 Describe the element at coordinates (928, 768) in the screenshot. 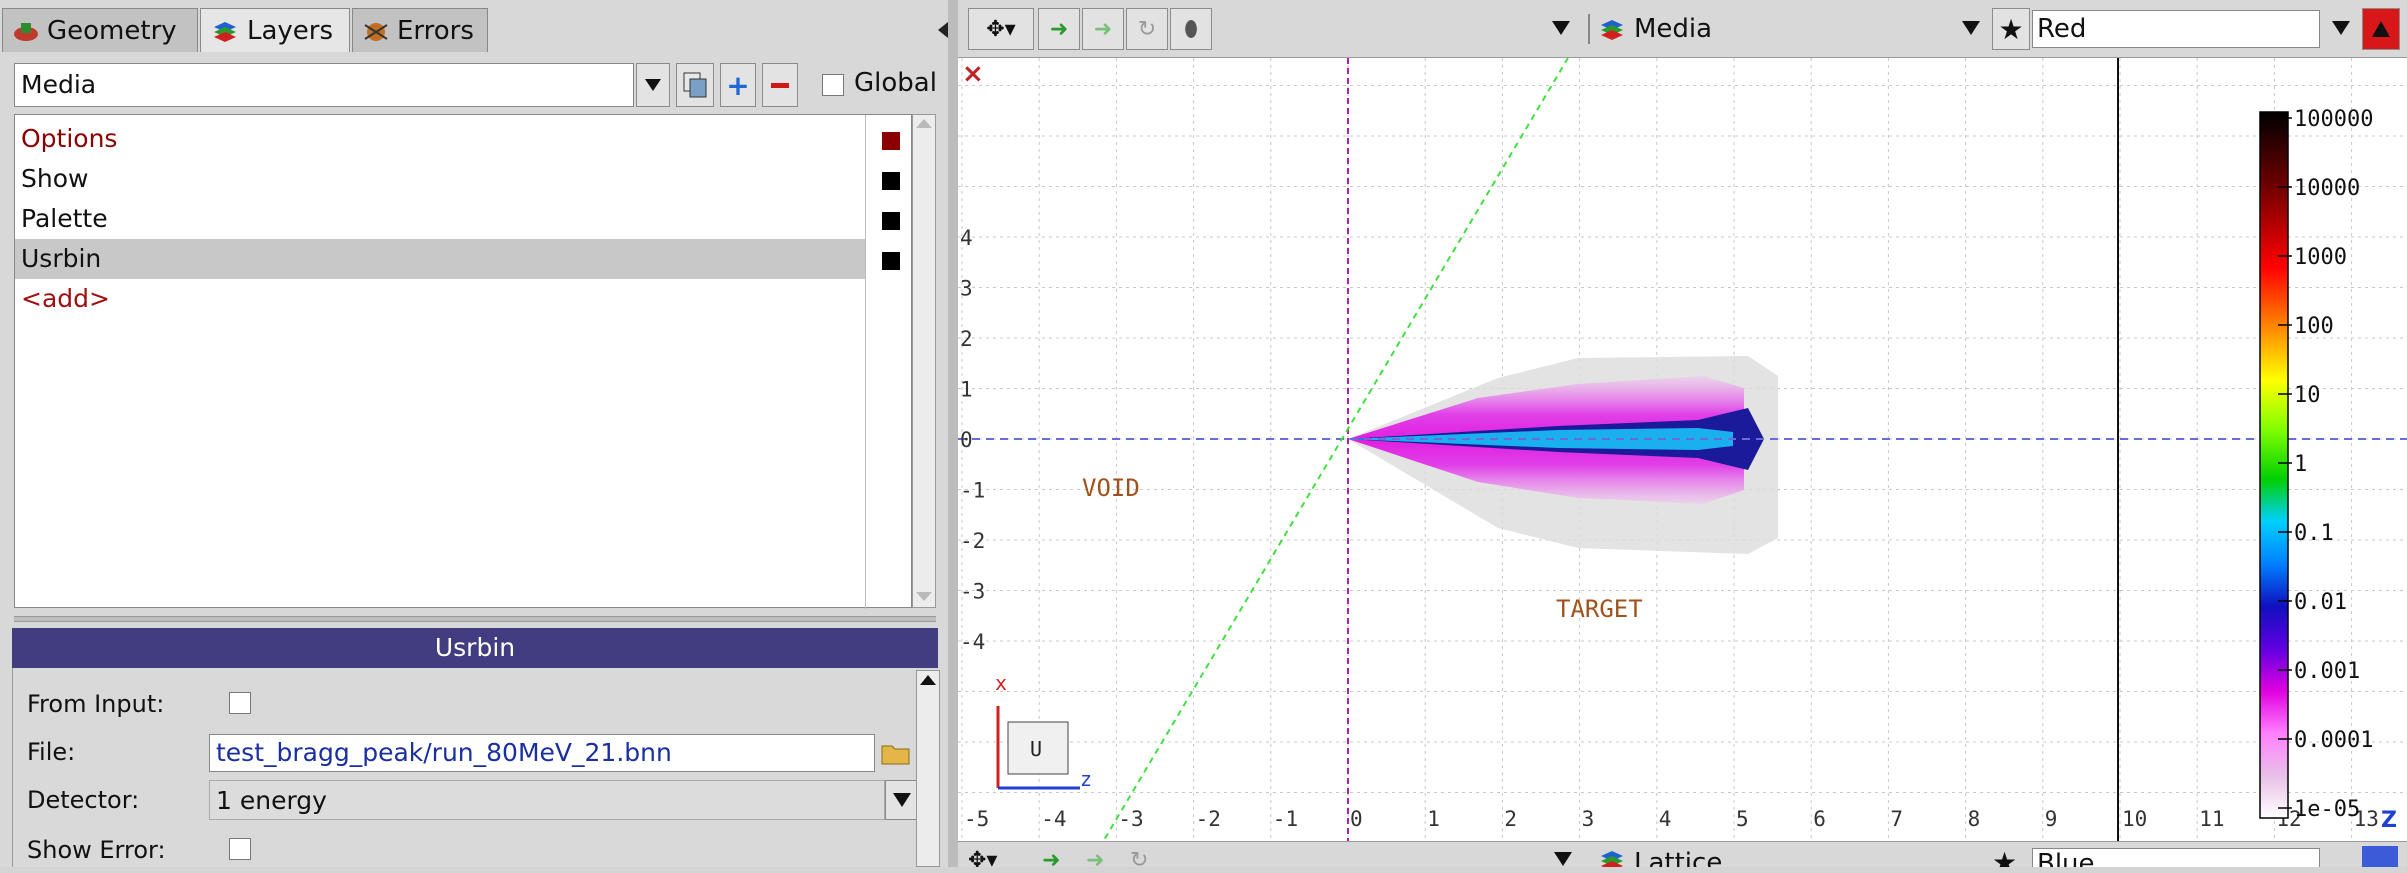

I see `properties-scrollbar` at that location.